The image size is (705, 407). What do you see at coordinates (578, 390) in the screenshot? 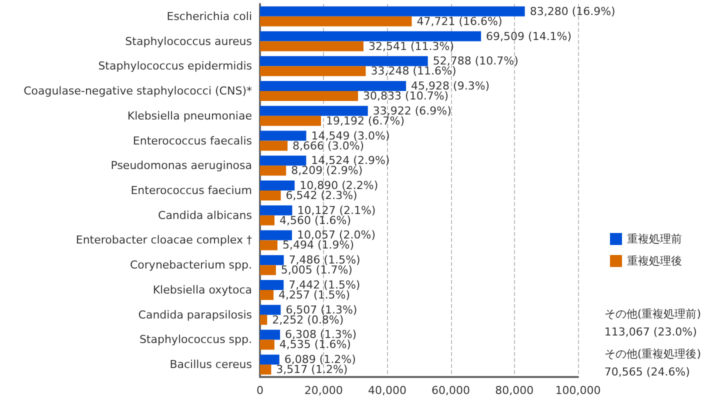
I see `x-tick-label: 100,000` at bounding box center [578, 390].